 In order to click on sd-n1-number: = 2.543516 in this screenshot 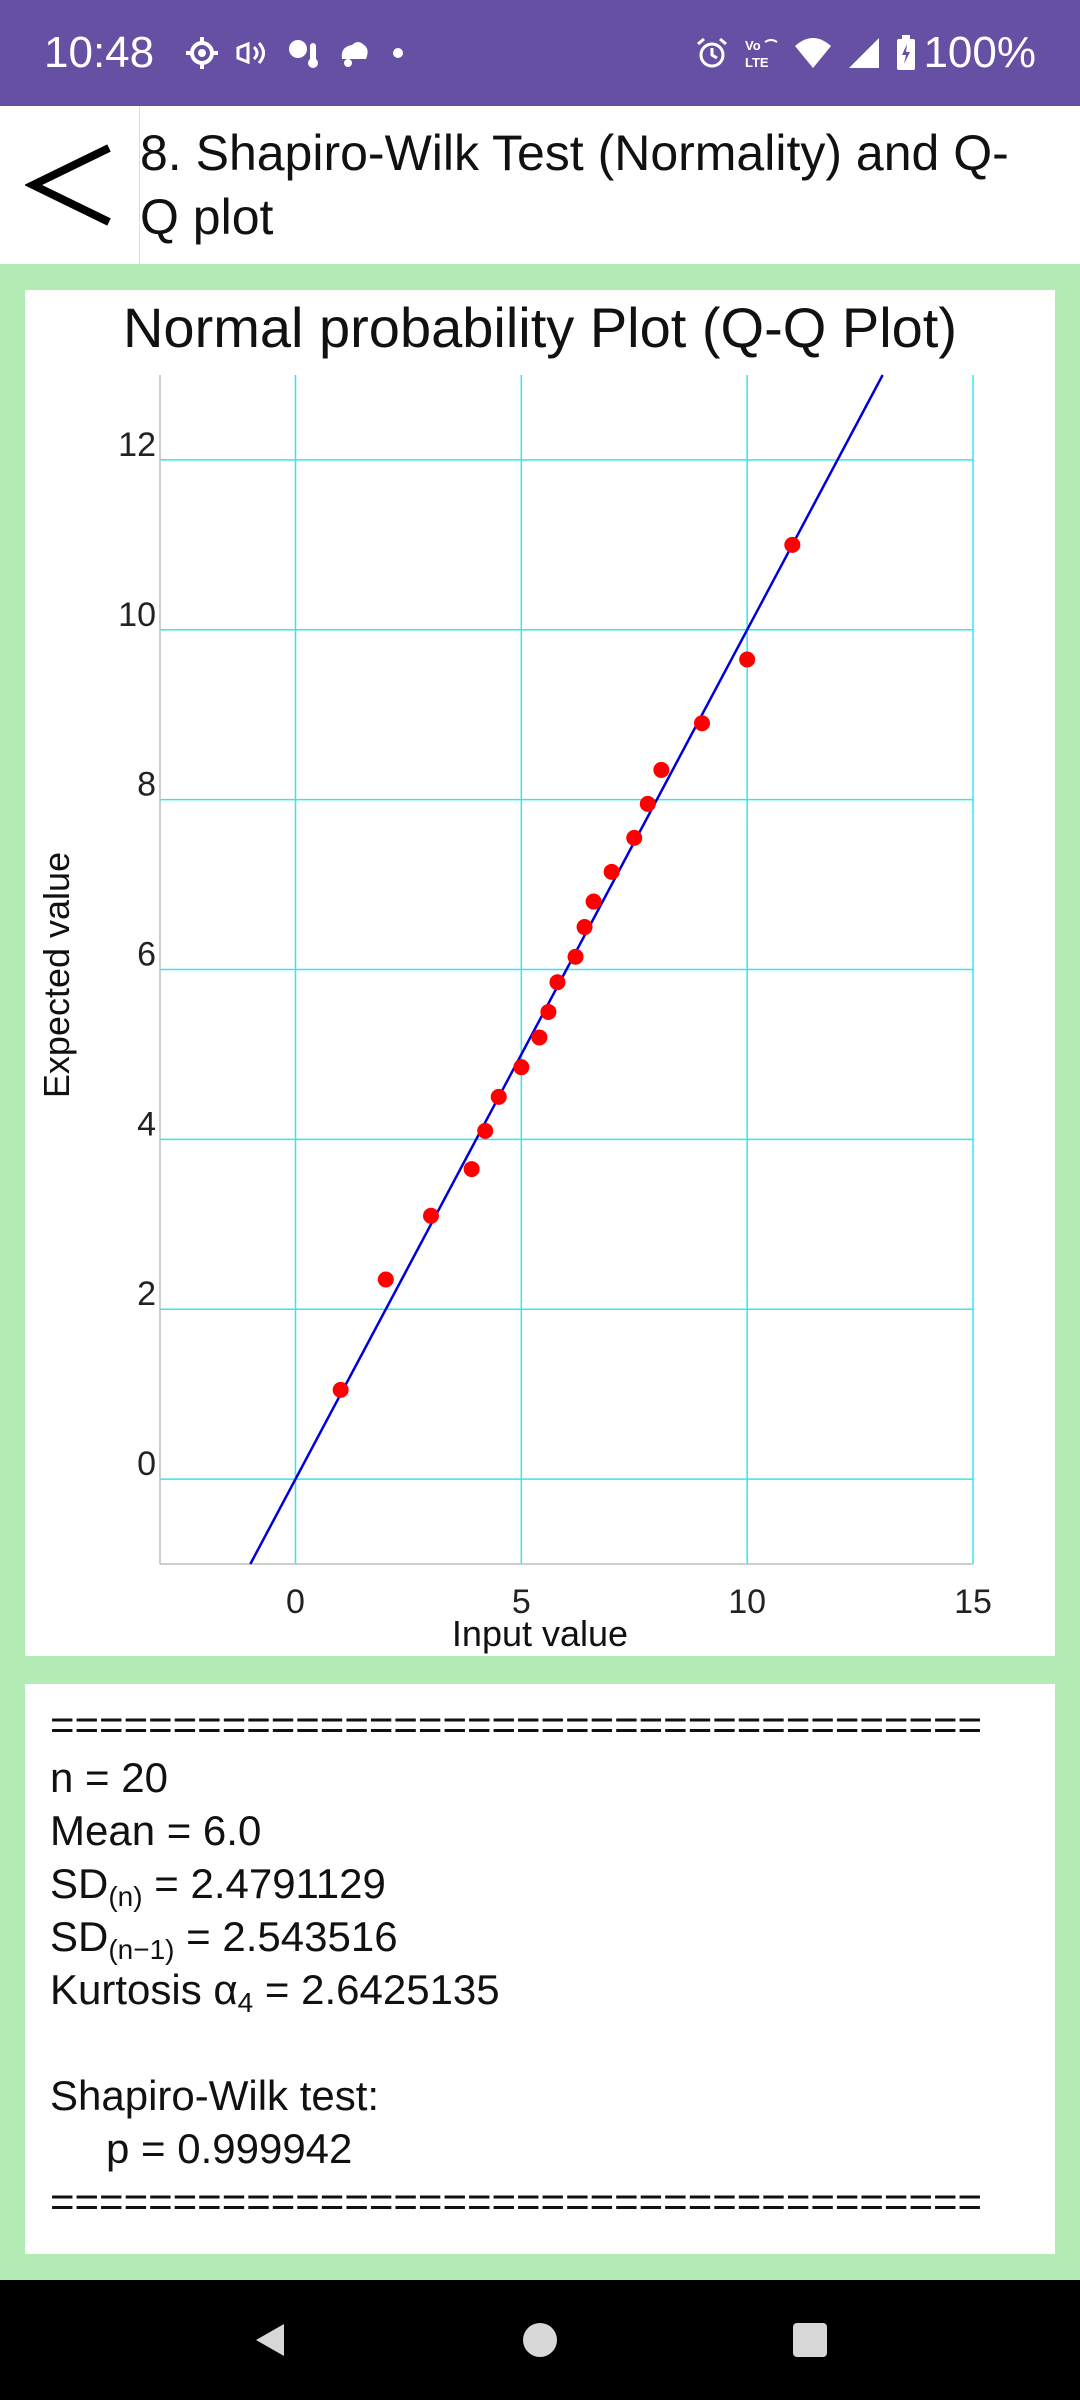, I will do `click(286, 1936)`.